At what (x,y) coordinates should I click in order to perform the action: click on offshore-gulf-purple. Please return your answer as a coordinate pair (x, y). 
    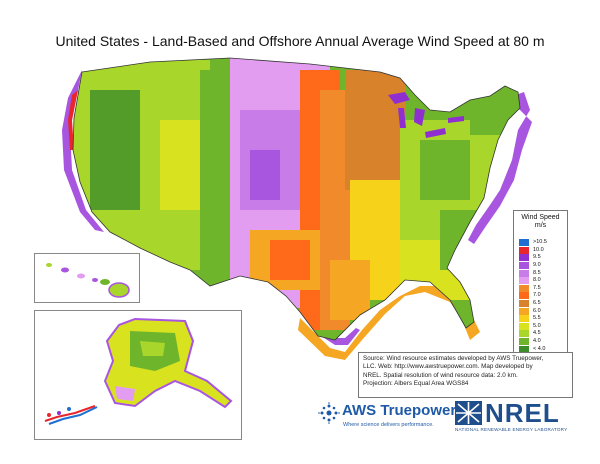
    Looking at the image, I should click on (339, 336).